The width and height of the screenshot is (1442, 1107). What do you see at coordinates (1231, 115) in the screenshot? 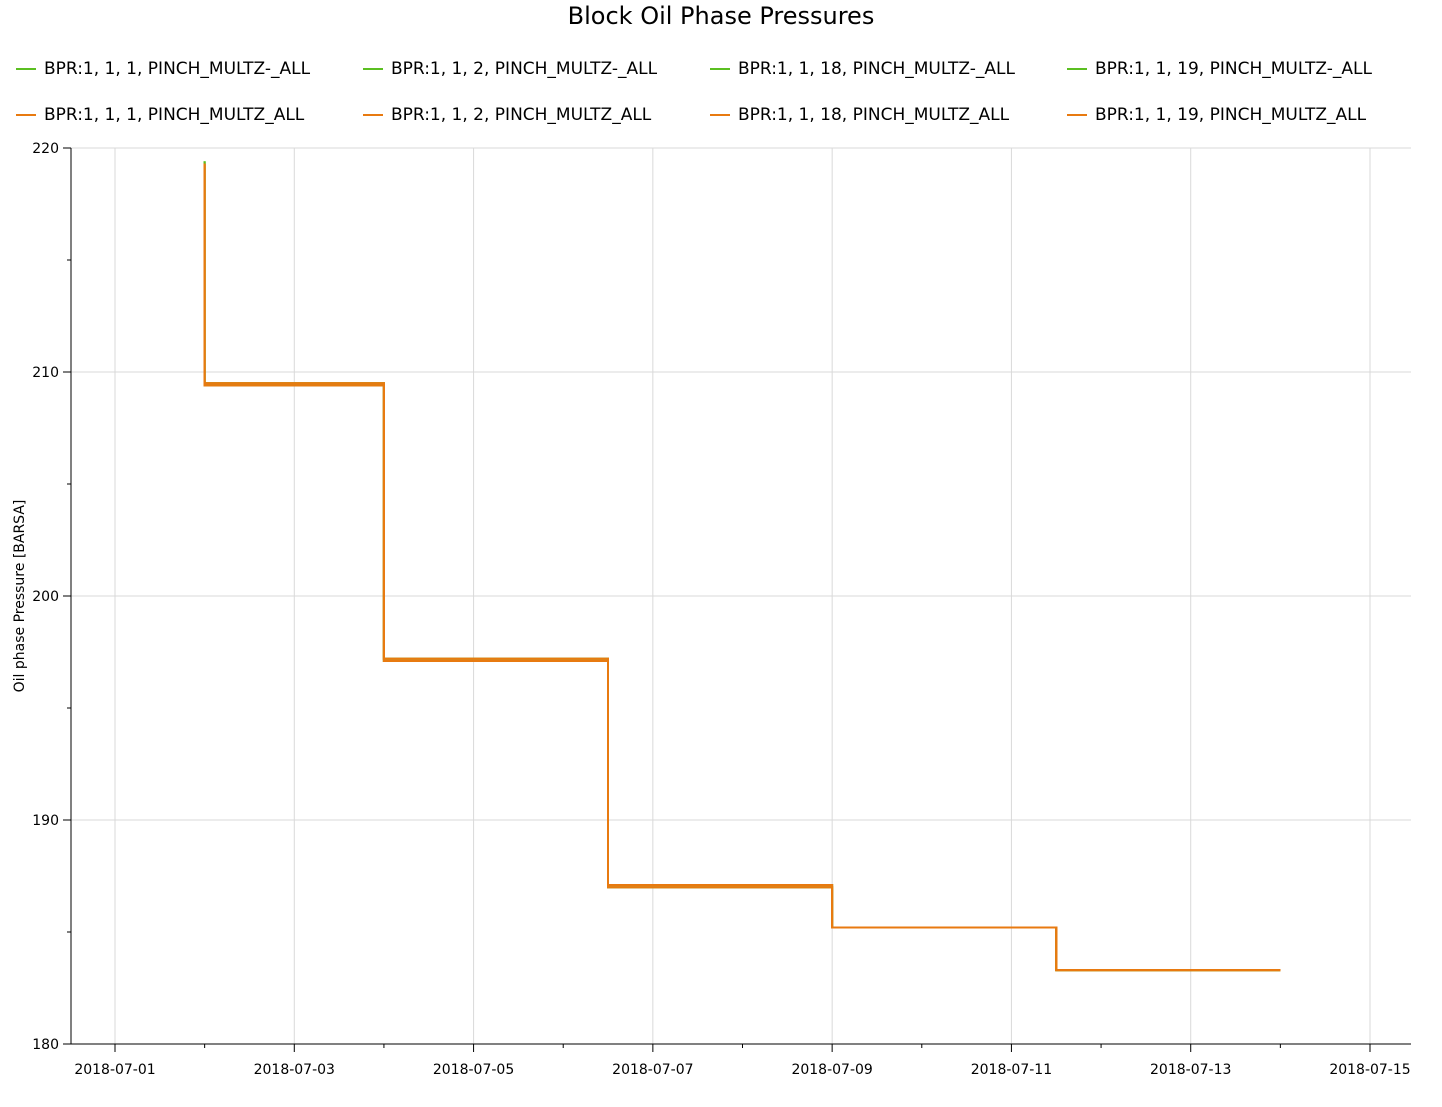
I see `legend-label: BPR:1, 1, 19, PINCH_MULTZ_ALL` at bounding box center [1231, 115].